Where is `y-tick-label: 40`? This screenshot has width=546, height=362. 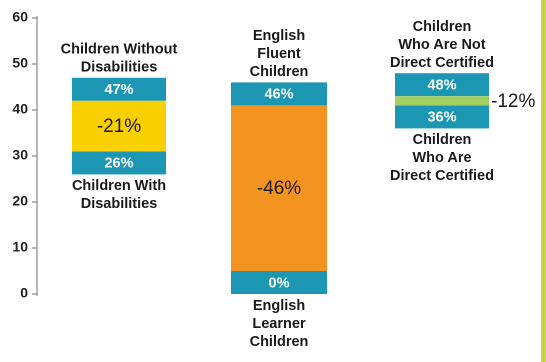 y-tick-label: 40 is located at coordinates (20, 109).